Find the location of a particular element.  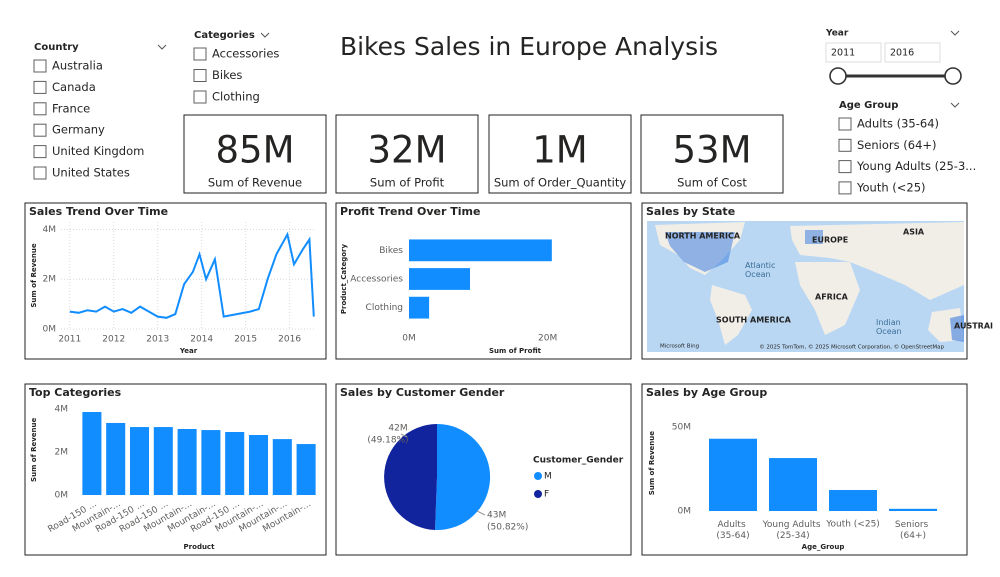

data-label: (50.82%) is located at coordinates (507, 528).